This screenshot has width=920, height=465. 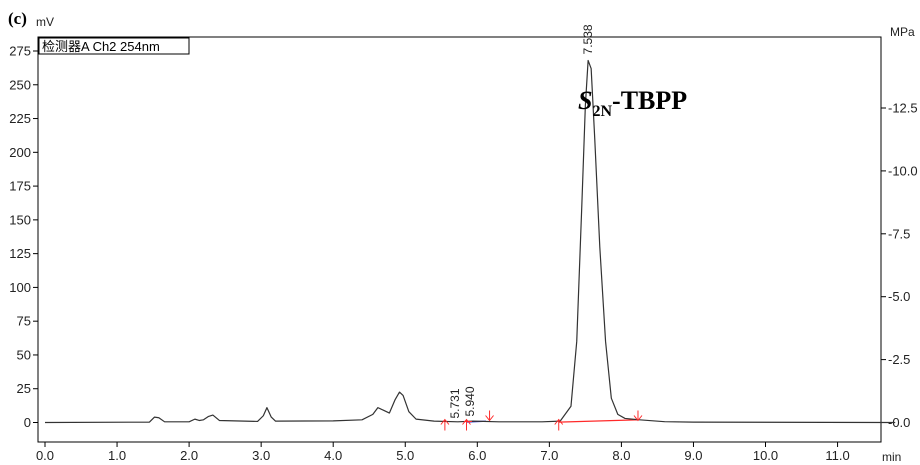 What do you see at coordinates (455, 403) in the screenshot?
I see `peak-time-label: 5.731` at bounding box center [455, 403].